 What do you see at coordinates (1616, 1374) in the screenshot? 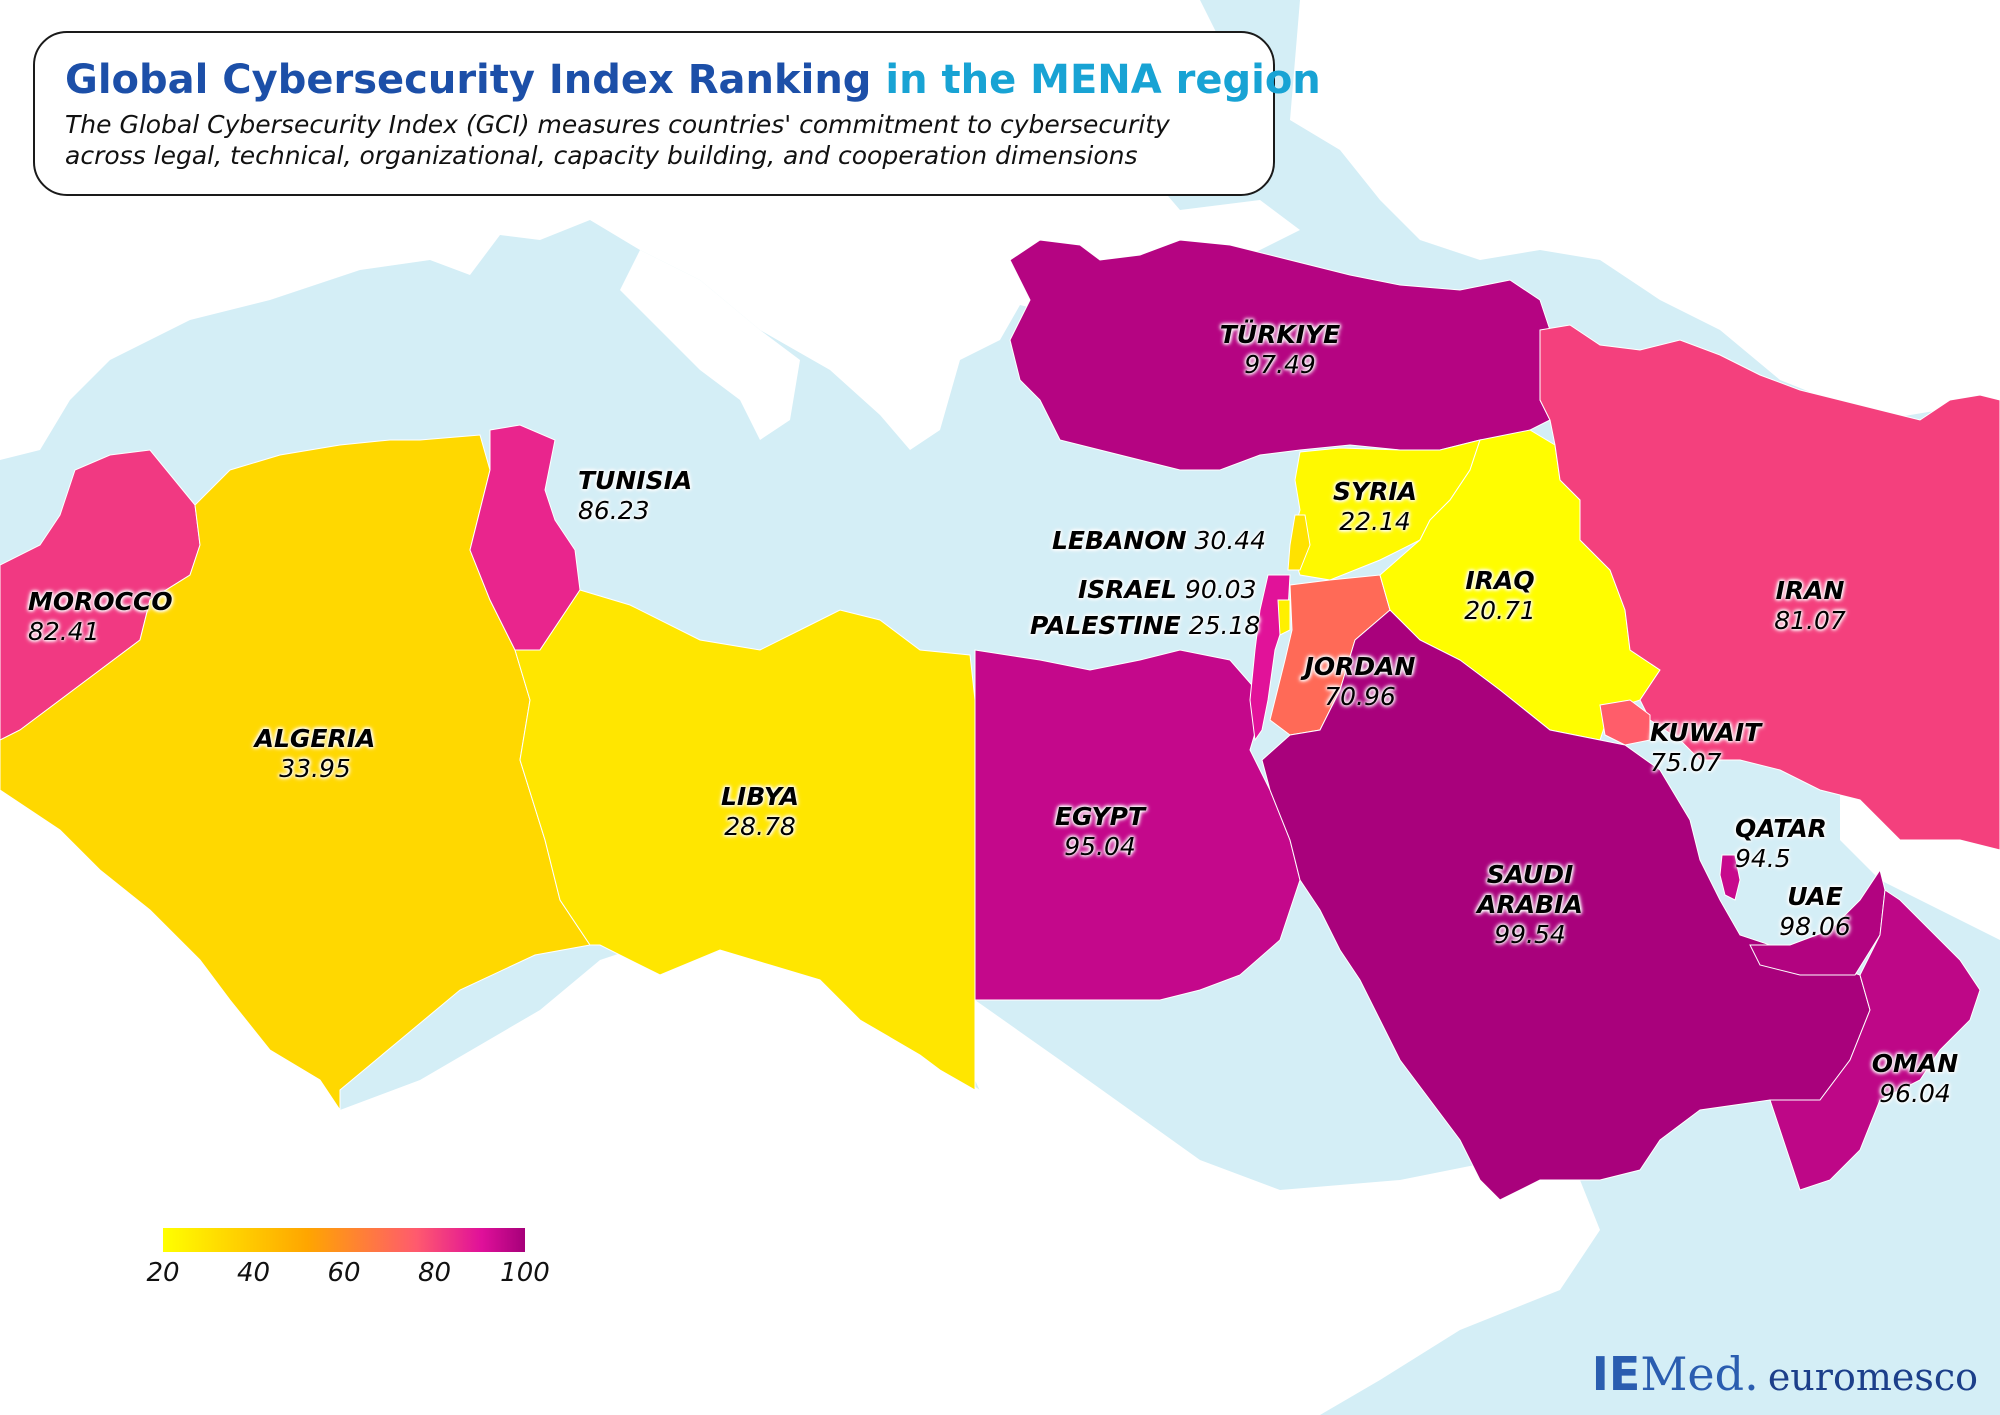
I see `logo-ie: IE` at bounding box center [1616, 1374].